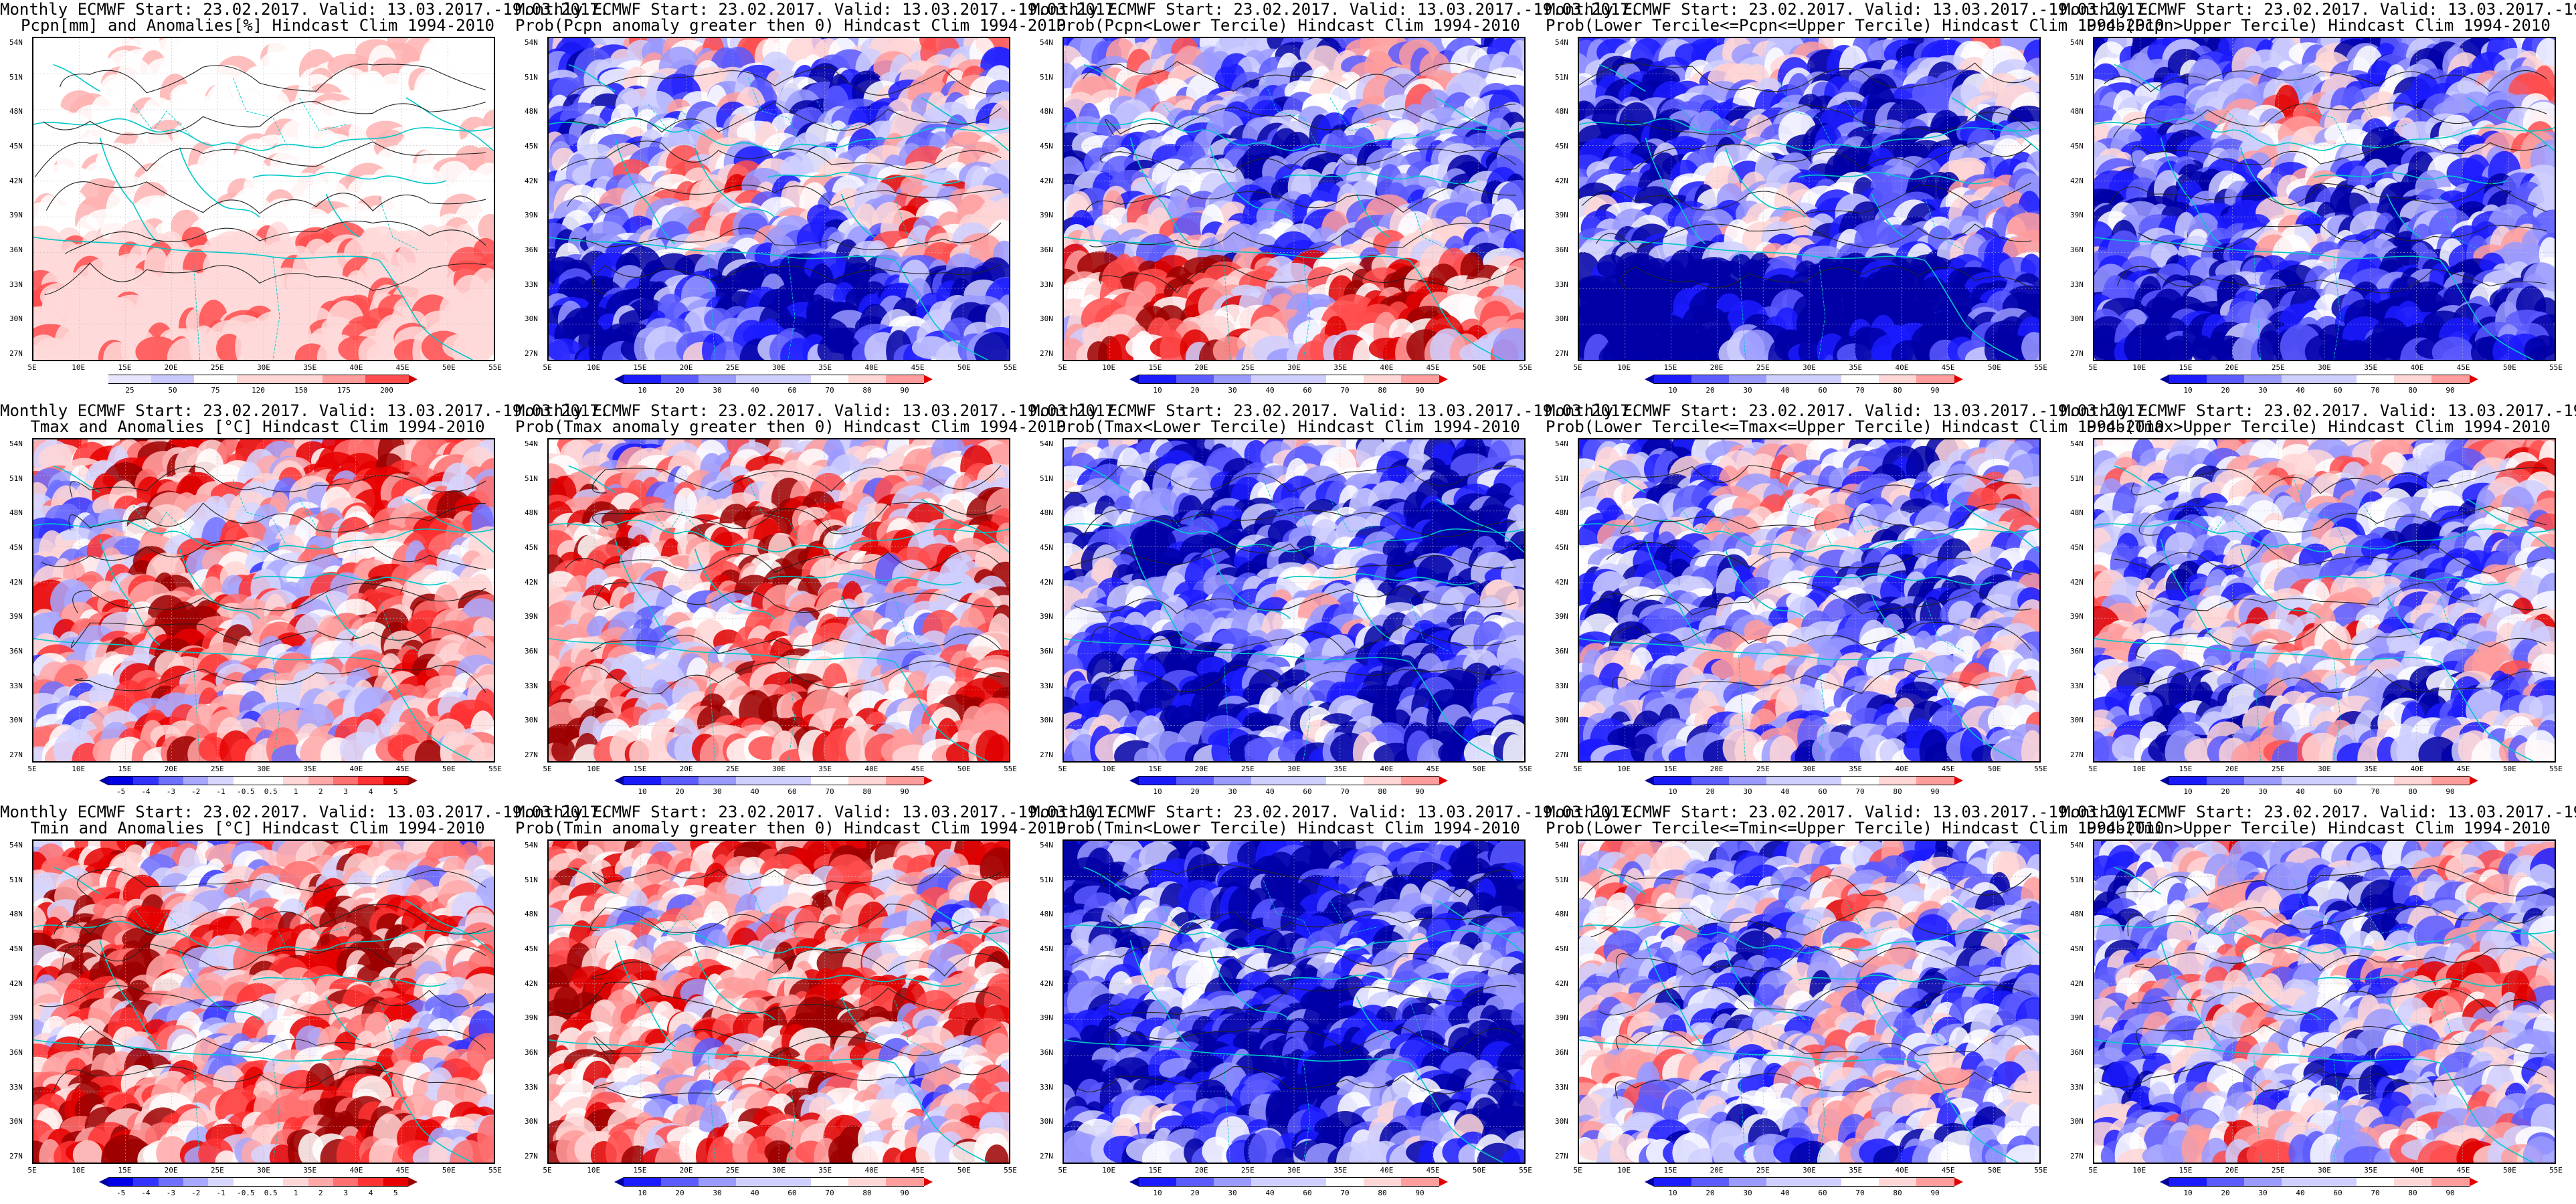 This screenshot has height=1204, width=2576. What do you see at coordinates (1288, 385) in the screenshot?
I see `colorbar: 10 20 30 40 60 70 80 90` at bounding box center [1288, 385].